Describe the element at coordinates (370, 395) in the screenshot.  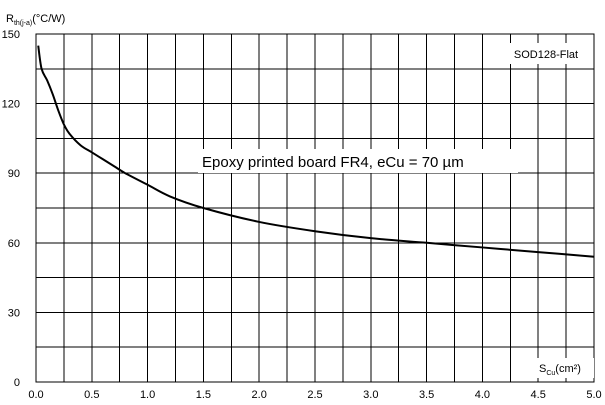
I see `x-tick-label: 3.0` at that location.